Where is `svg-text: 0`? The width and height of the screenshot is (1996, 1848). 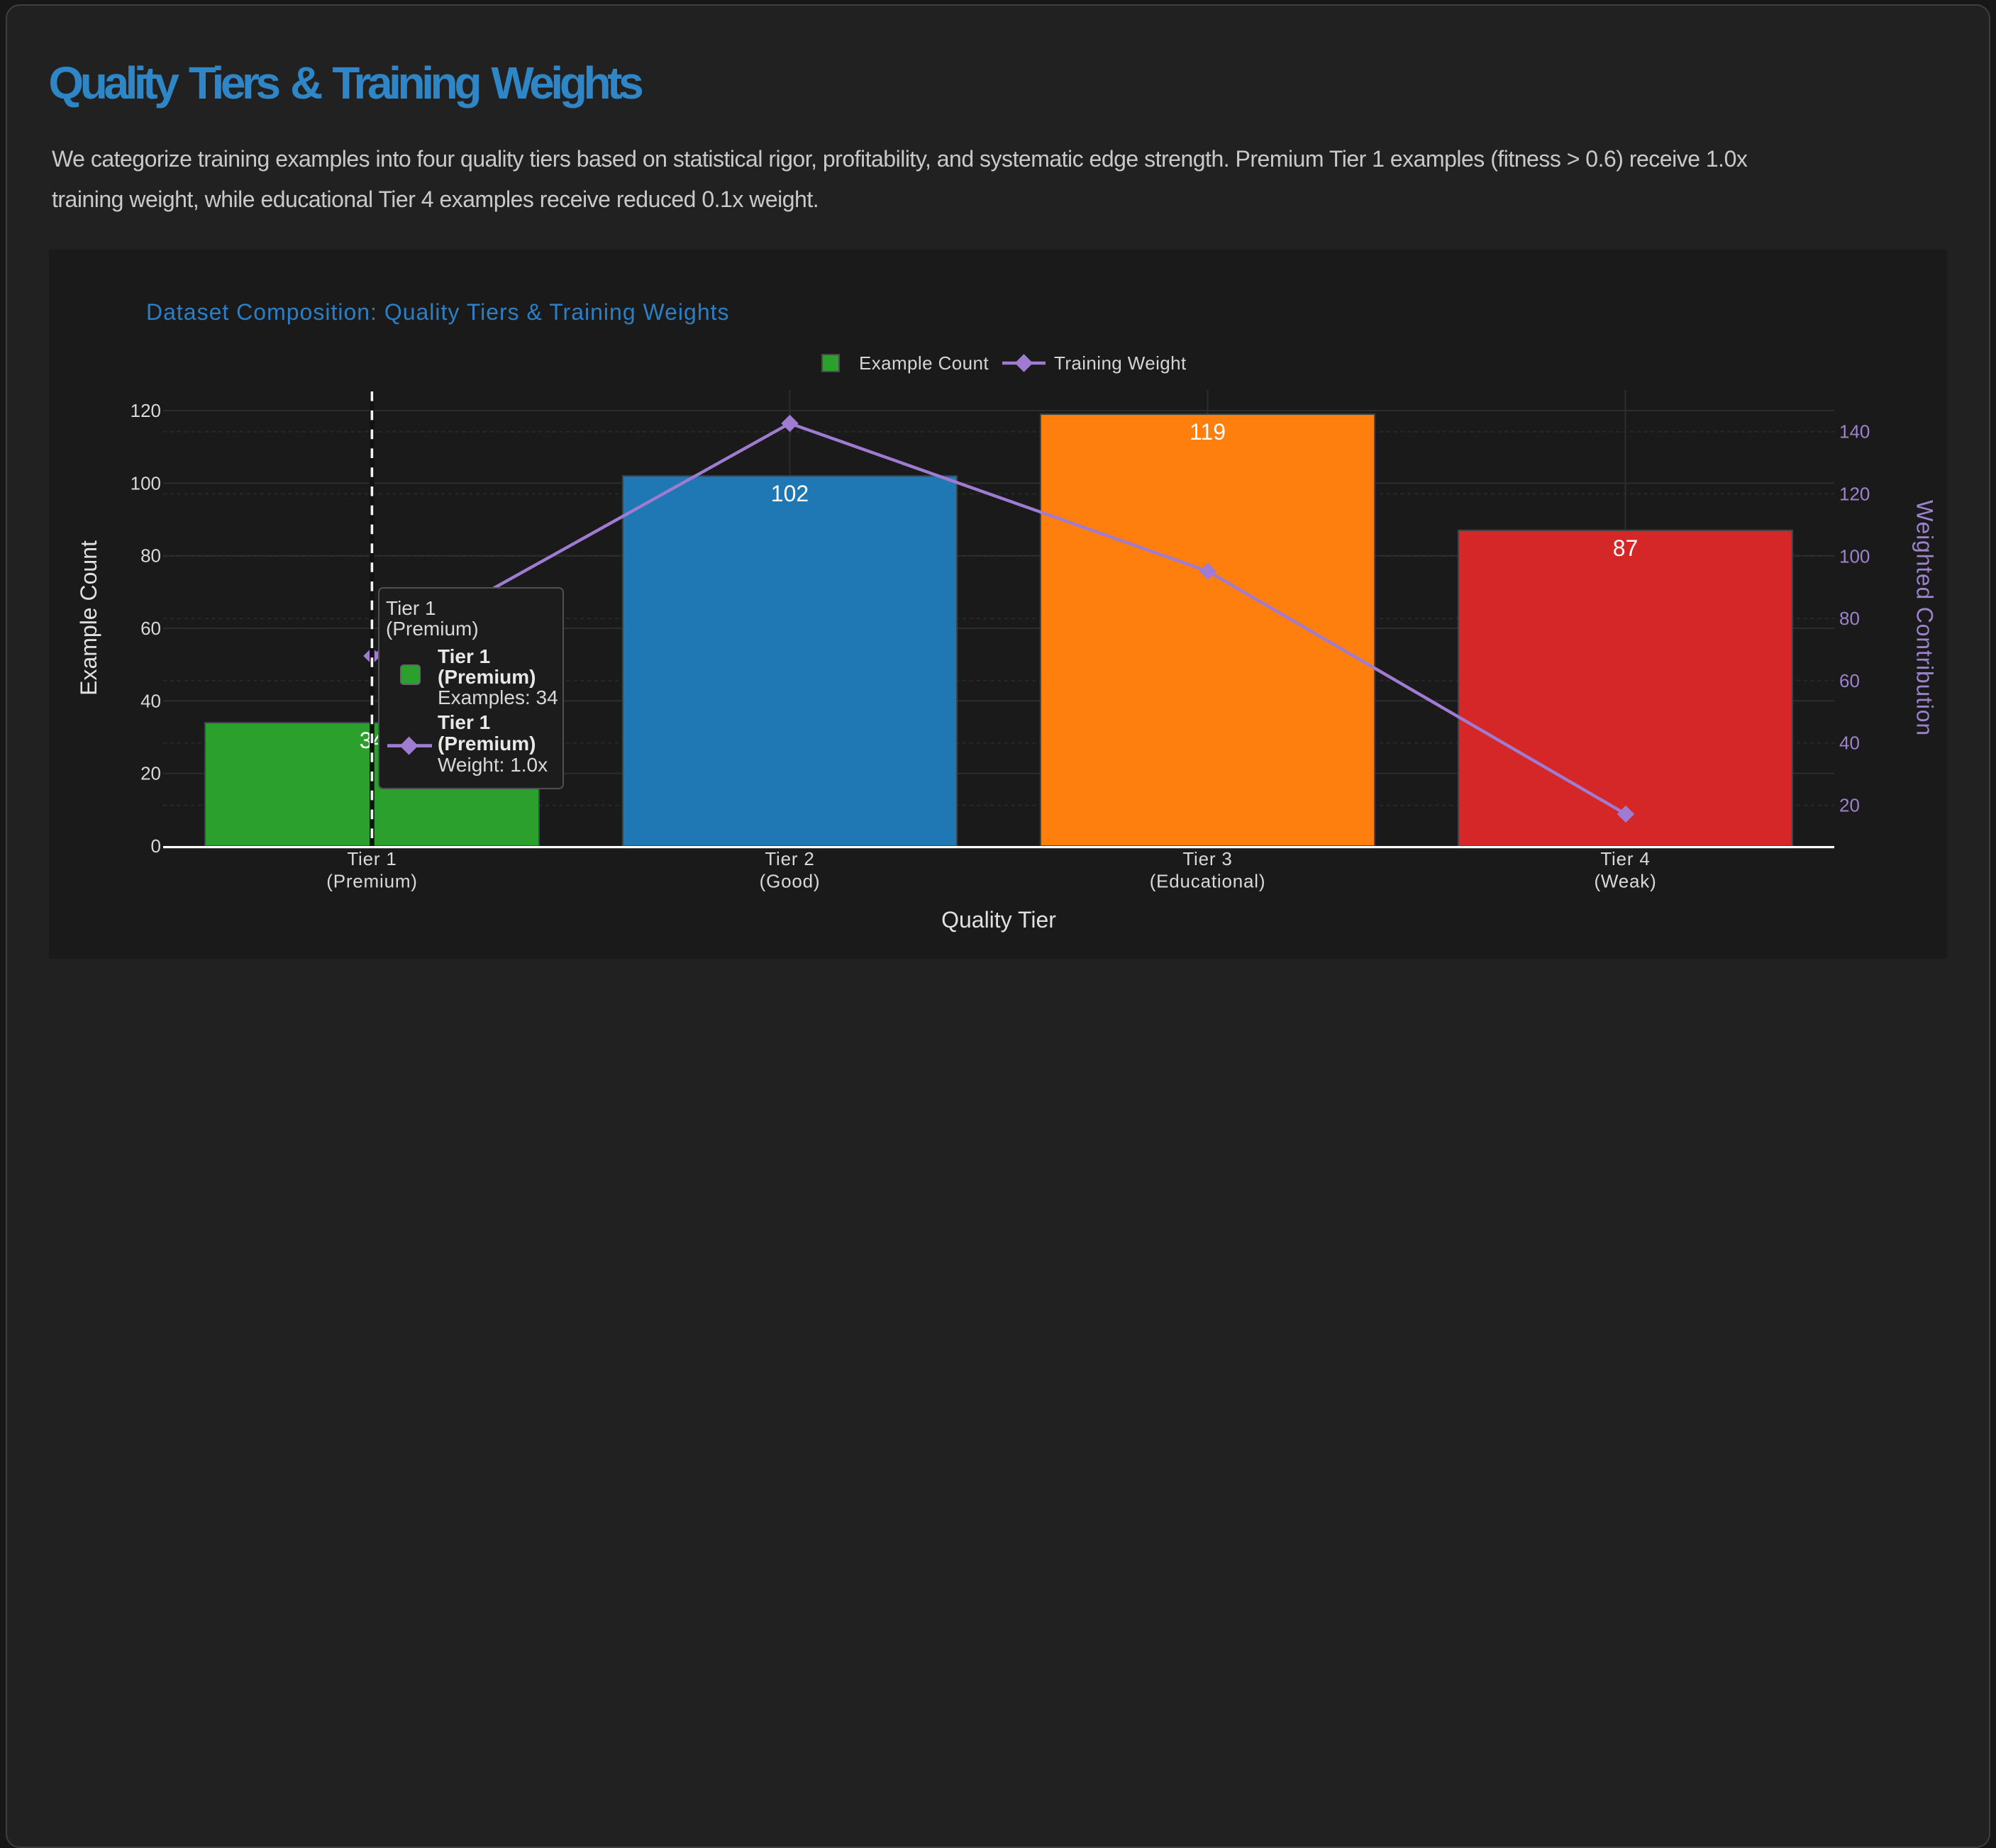 svg-text: 0 is located at coordinates (156, 846).